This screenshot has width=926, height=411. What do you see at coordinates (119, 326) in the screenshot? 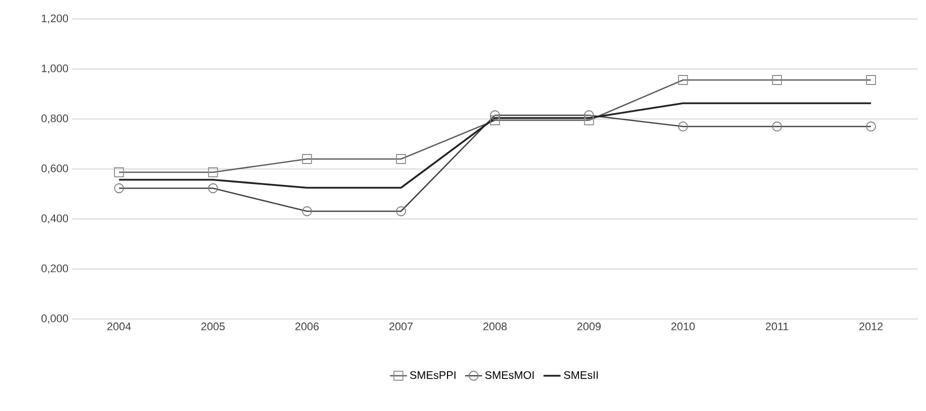
I see `x-tick-label: 2004` at bounding box center [119, 326].